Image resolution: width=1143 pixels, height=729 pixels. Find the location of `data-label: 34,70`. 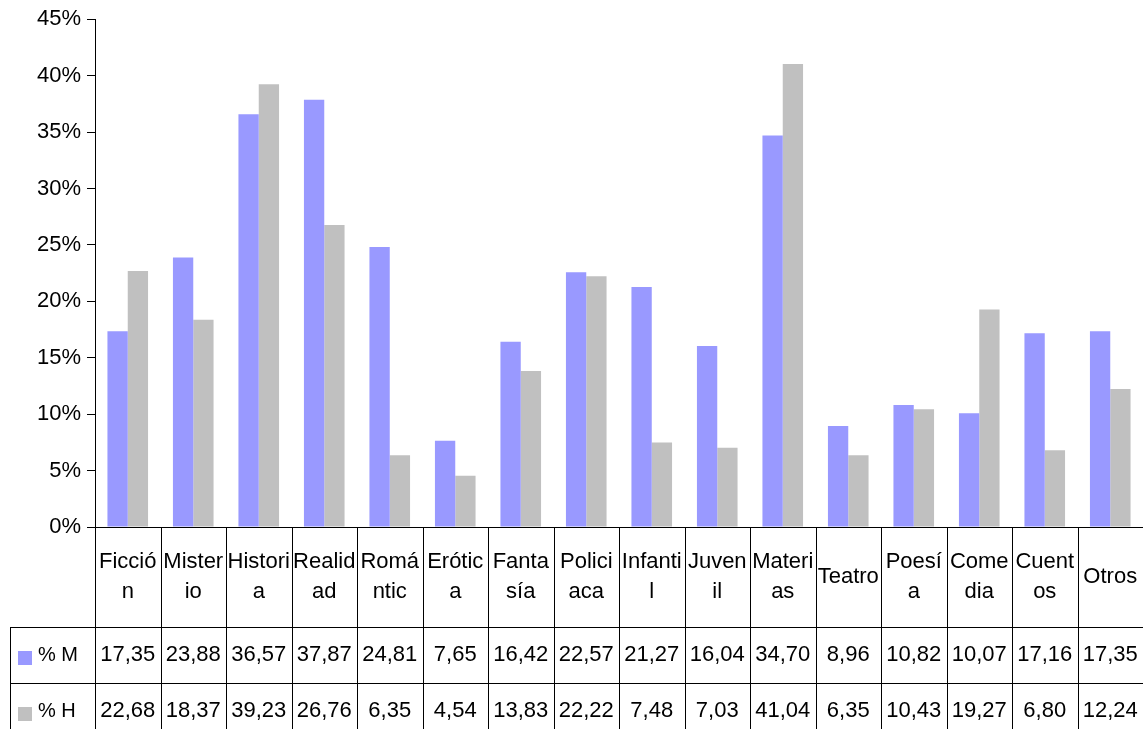

data-label: 34,70 is located at coordinates (783, 654).